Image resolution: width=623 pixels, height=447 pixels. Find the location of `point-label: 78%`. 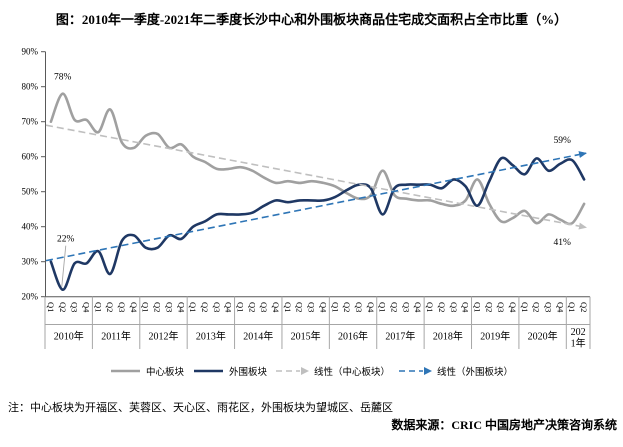

point-label: 78% is located at coordinates (63, 78).